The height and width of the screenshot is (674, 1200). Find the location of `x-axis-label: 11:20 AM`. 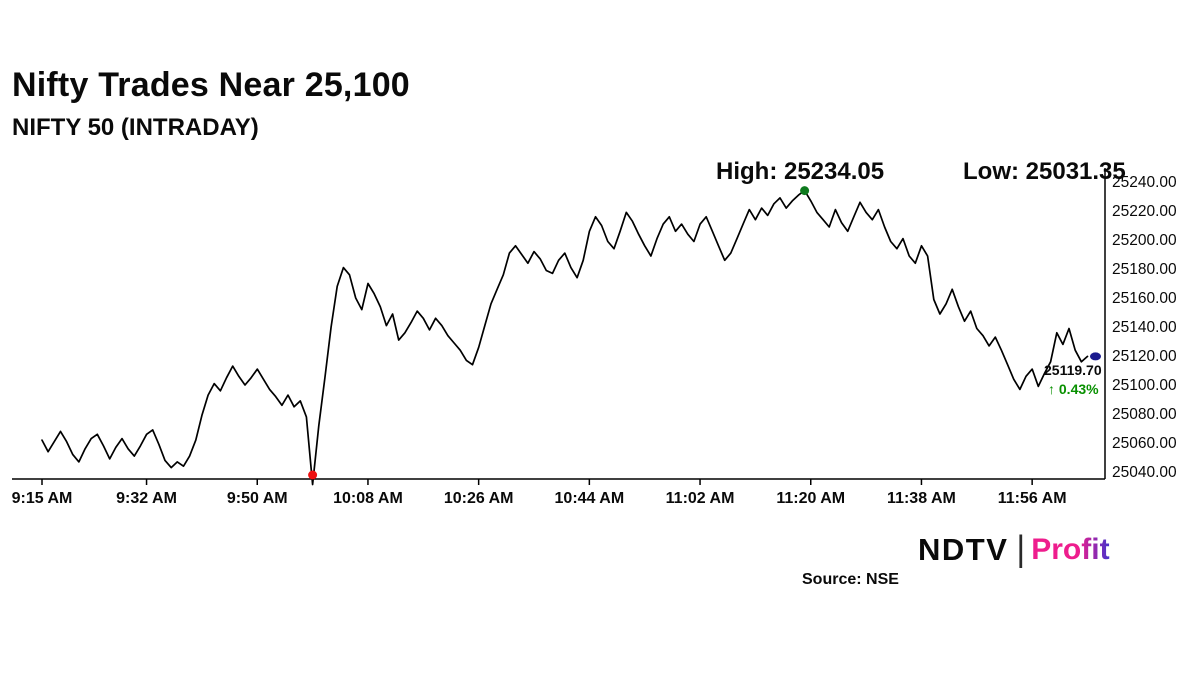

x-axis-label: 11:20 AM is located at coordinates (810, 498).